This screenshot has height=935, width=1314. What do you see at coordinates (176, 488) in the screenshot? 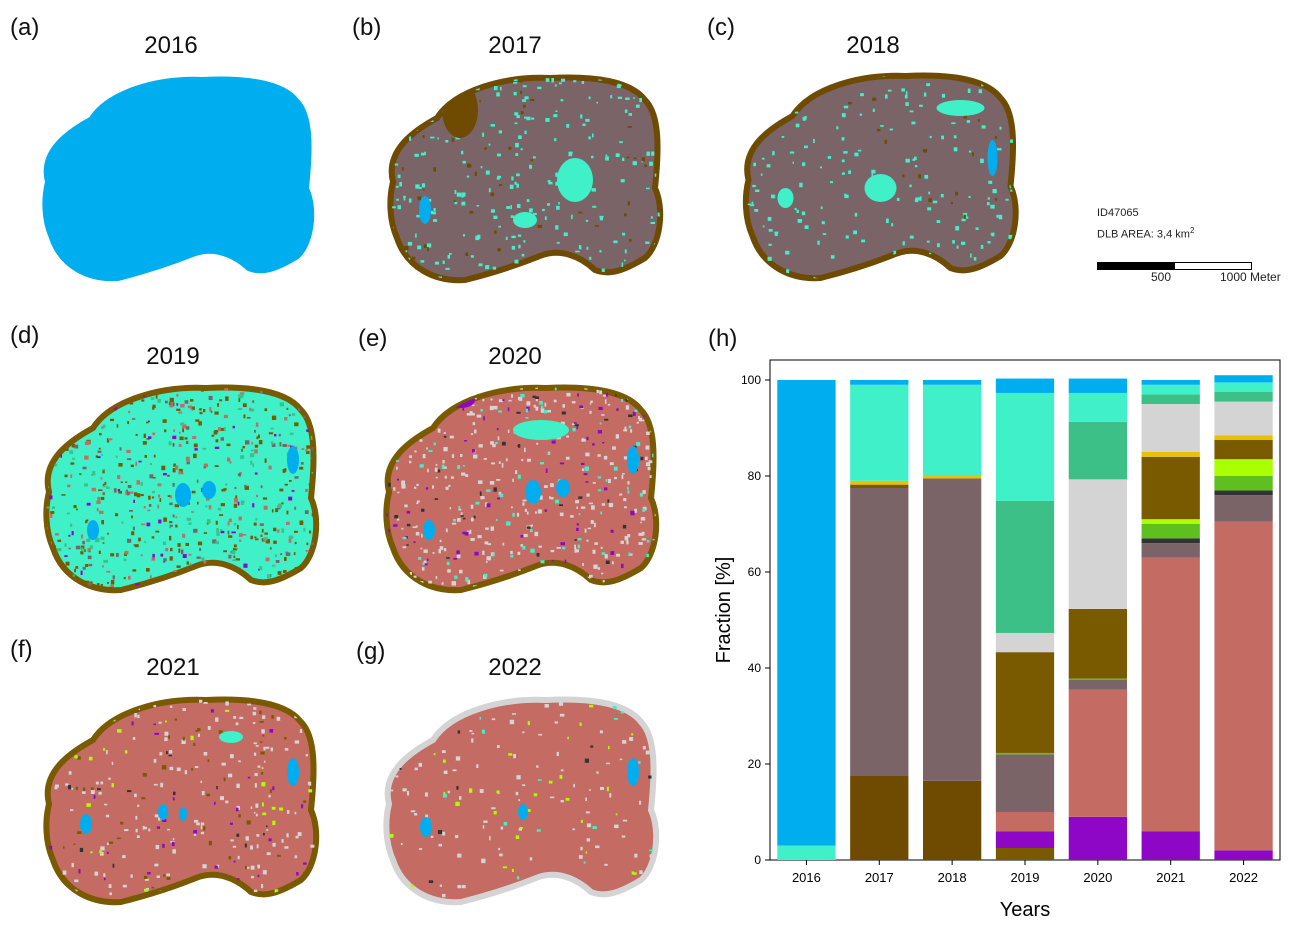
I see `lake-map-2019` at bounding box center [176, 488].